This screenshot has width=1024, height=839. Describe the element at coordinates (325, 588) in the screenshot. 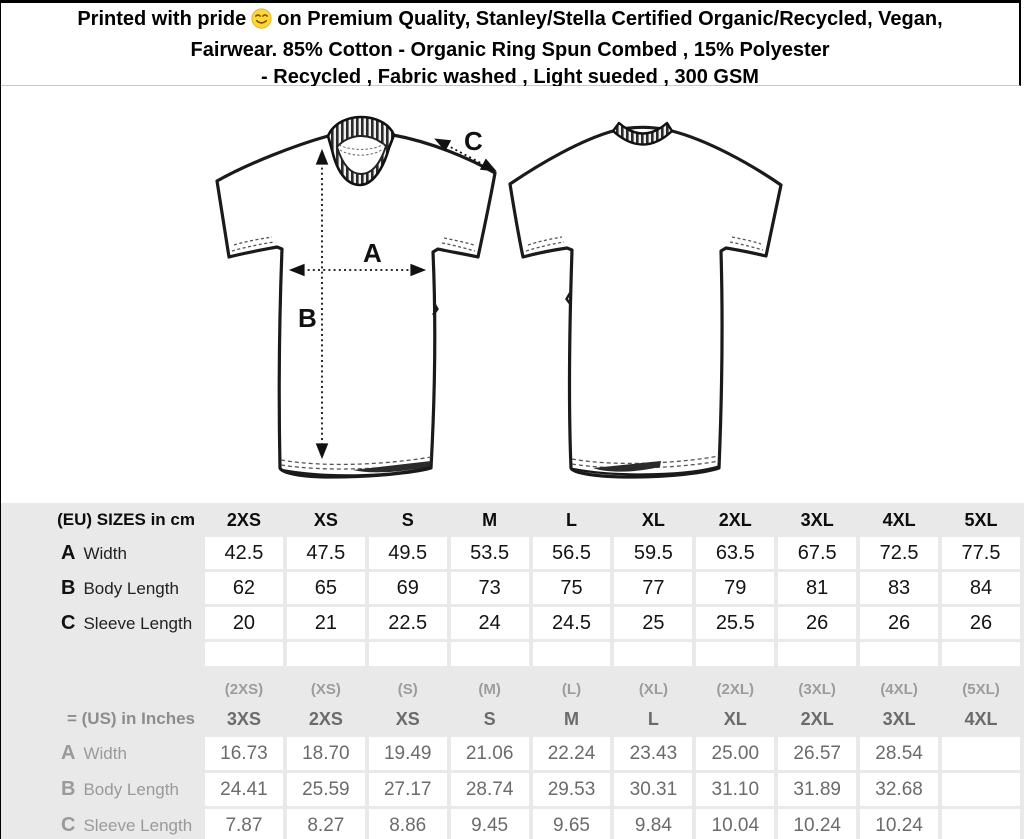

I see `measurement-cell: 65` at that location.